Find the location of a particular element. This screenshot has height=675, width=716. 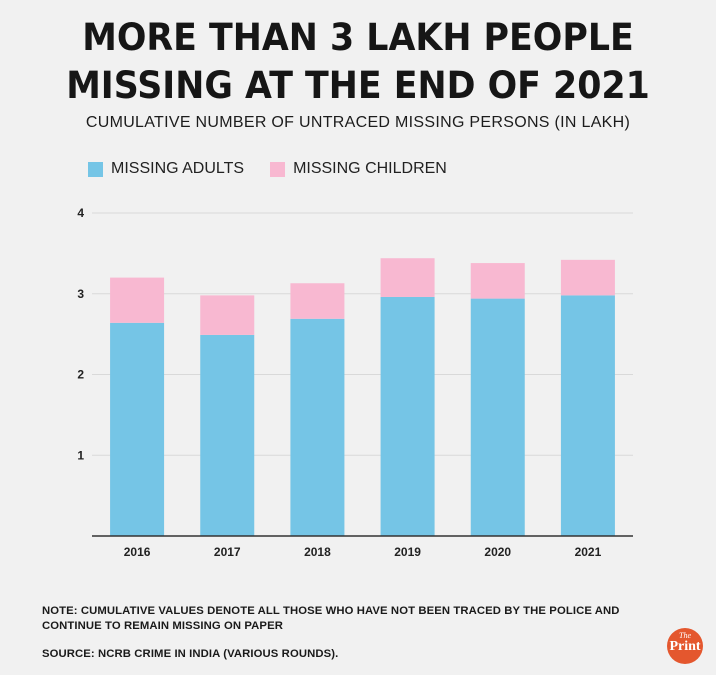

theprint-logo: The Print is located at coordinates (685, 646).